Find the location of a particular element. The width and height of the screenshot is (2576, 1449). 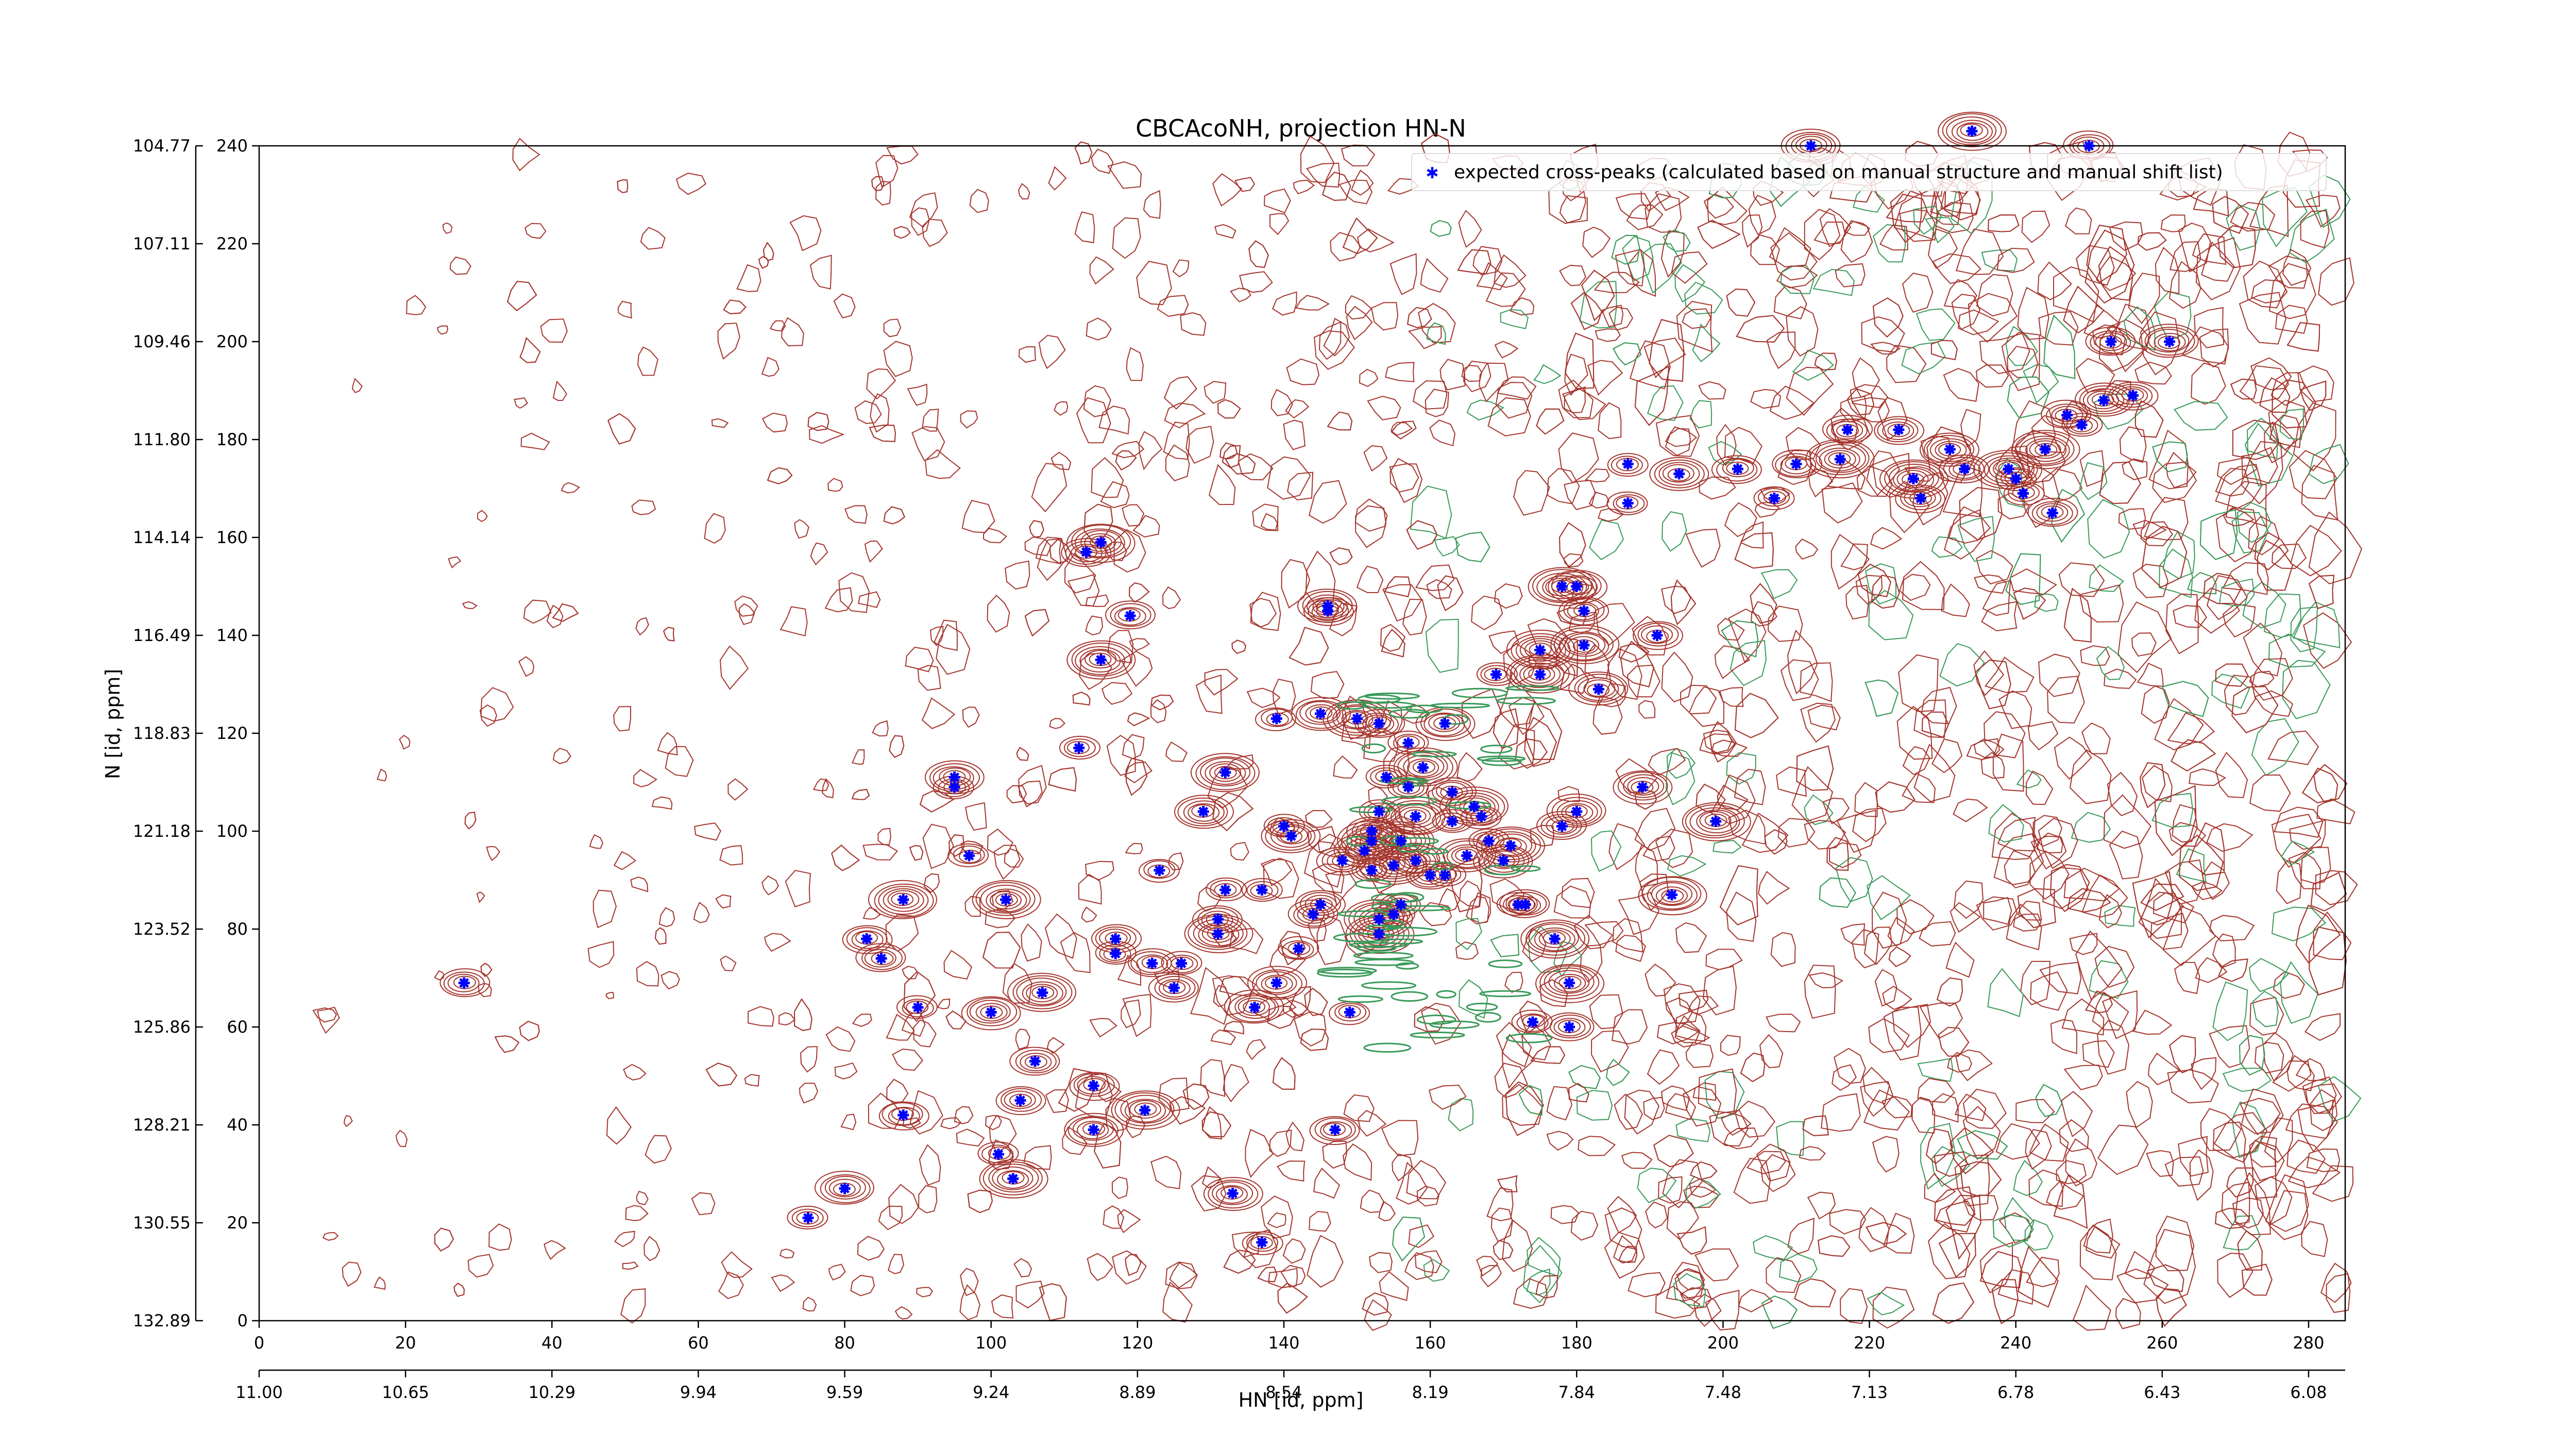

y-tick-label: 200 is located at coordinates (232, 341).